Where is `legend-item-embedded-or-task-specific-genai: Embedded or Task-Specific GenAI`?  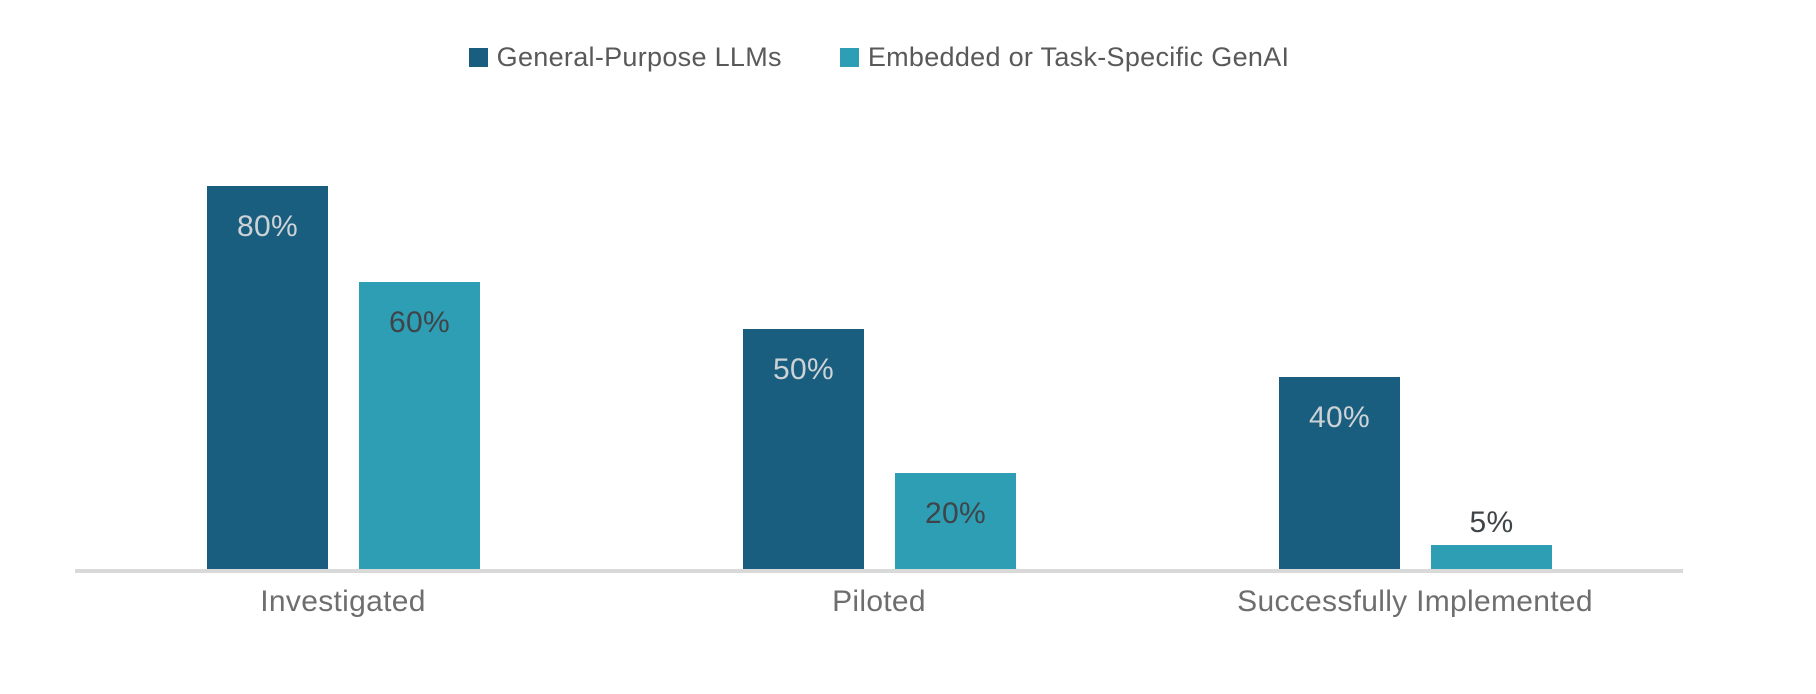 legend-item-embedded-or-task-specific-genai: Embedded or Task-Specific GenAI is located at coordinates (1064, 57).